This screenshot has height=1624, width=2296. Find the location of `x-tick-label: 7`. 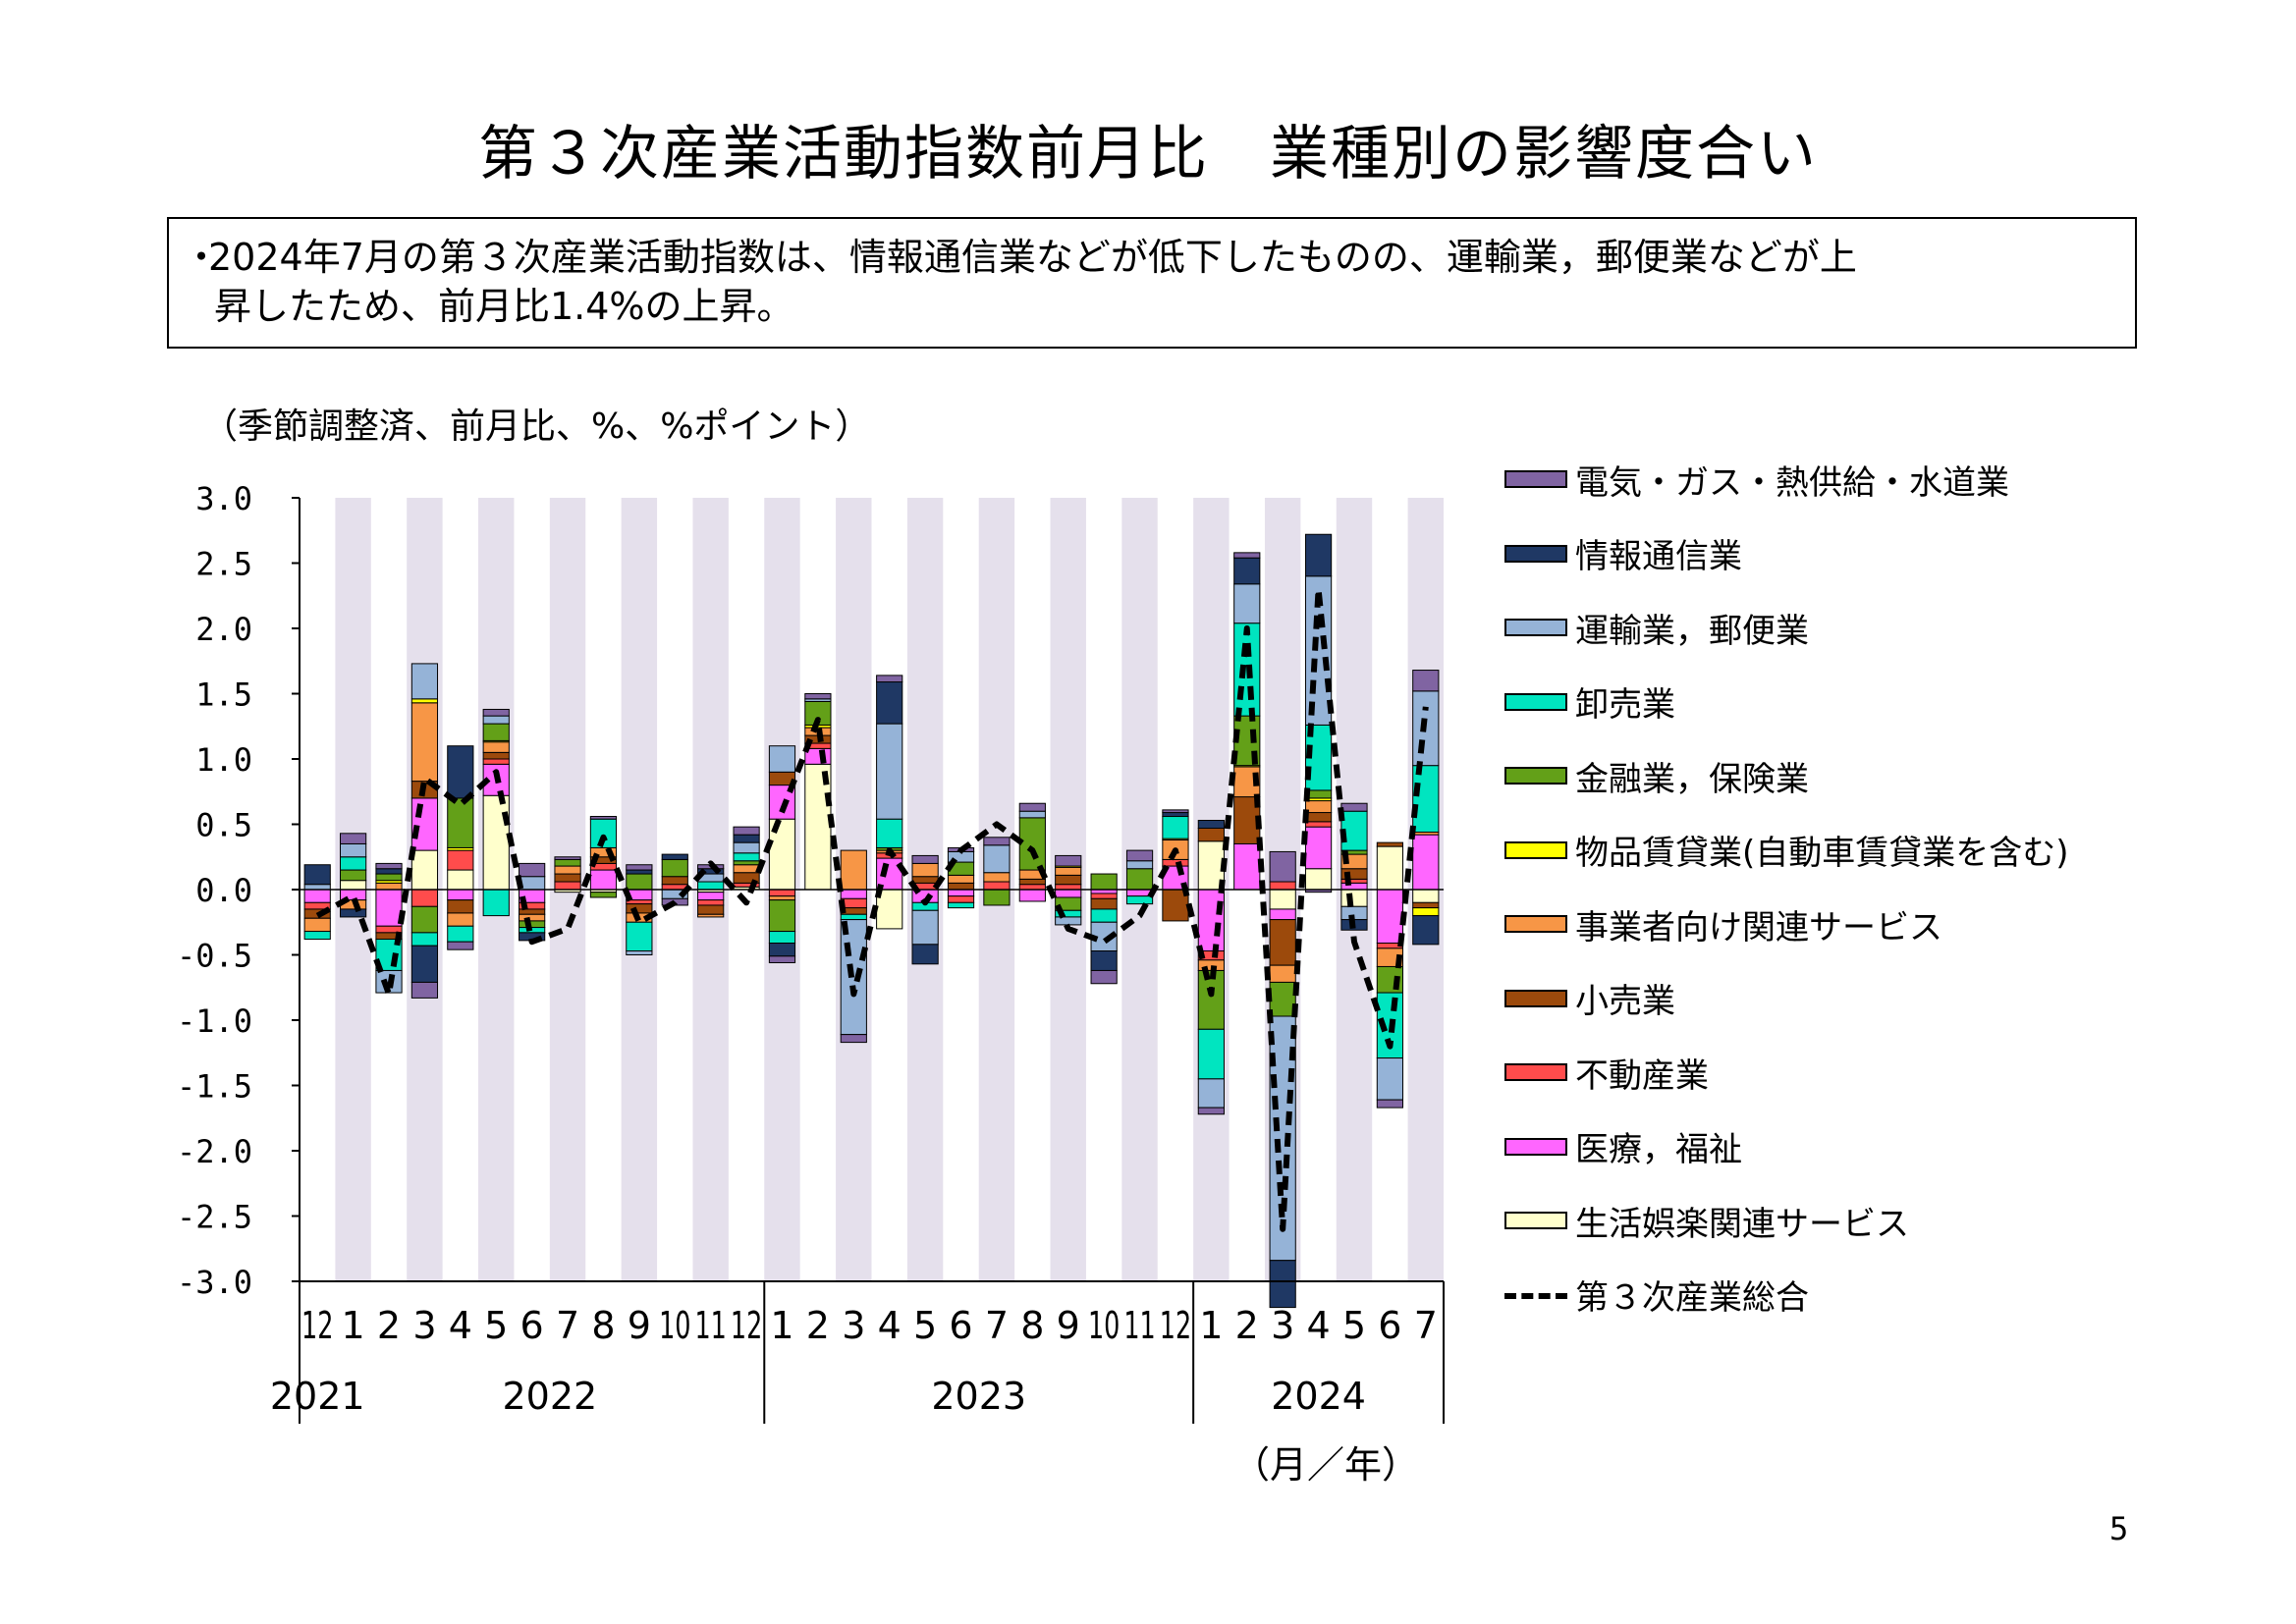

x-tick-label: 7 is located at coordinates (567, 1325).